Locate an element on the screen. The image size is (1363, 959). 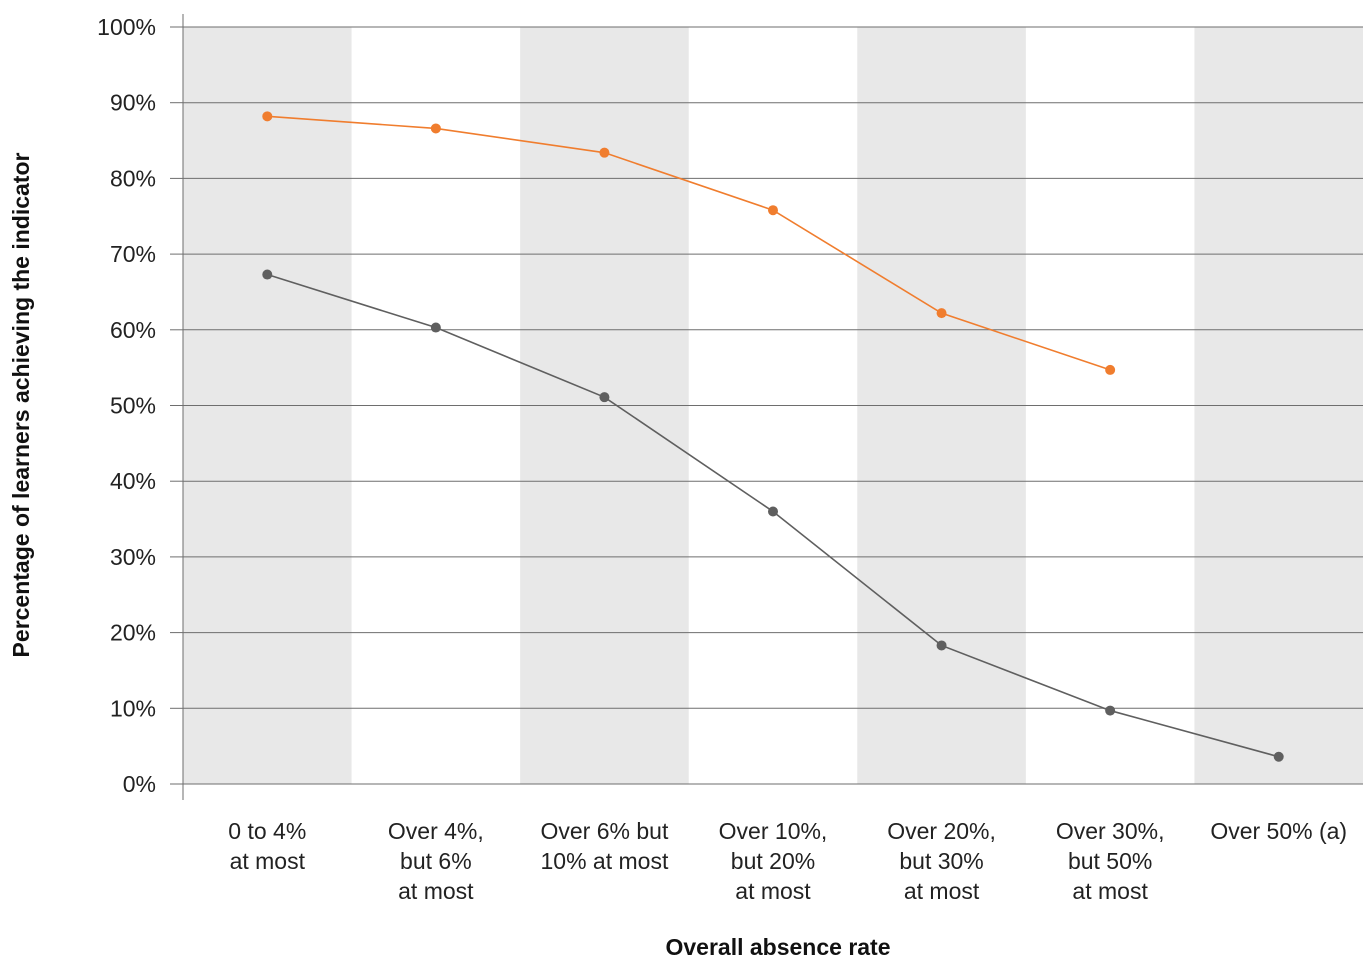
x-axis-title: Overall absence rate is located at coordinates (777, 946).